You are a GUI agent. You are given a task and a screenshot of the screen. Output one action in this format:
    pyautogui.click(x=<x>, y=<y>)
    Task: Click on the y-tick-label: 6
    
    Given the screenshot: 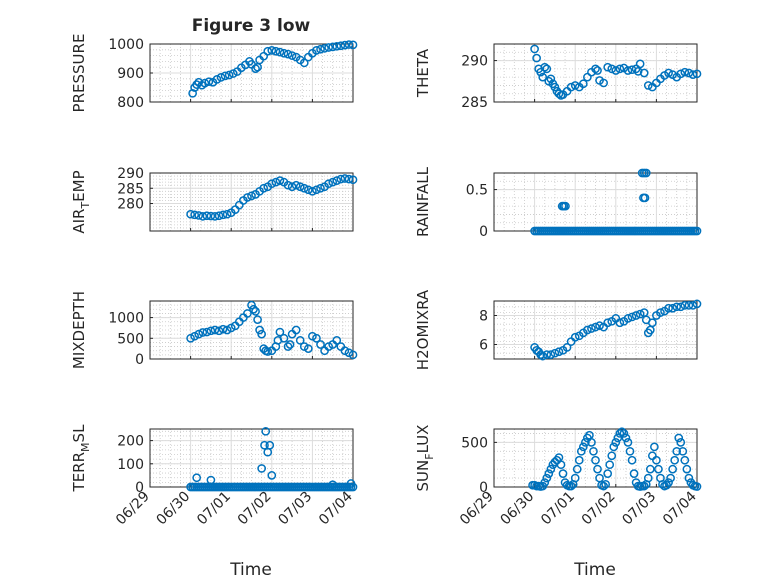 What is the action you would take?
    pyautogui.click(x=483, y=346)
    